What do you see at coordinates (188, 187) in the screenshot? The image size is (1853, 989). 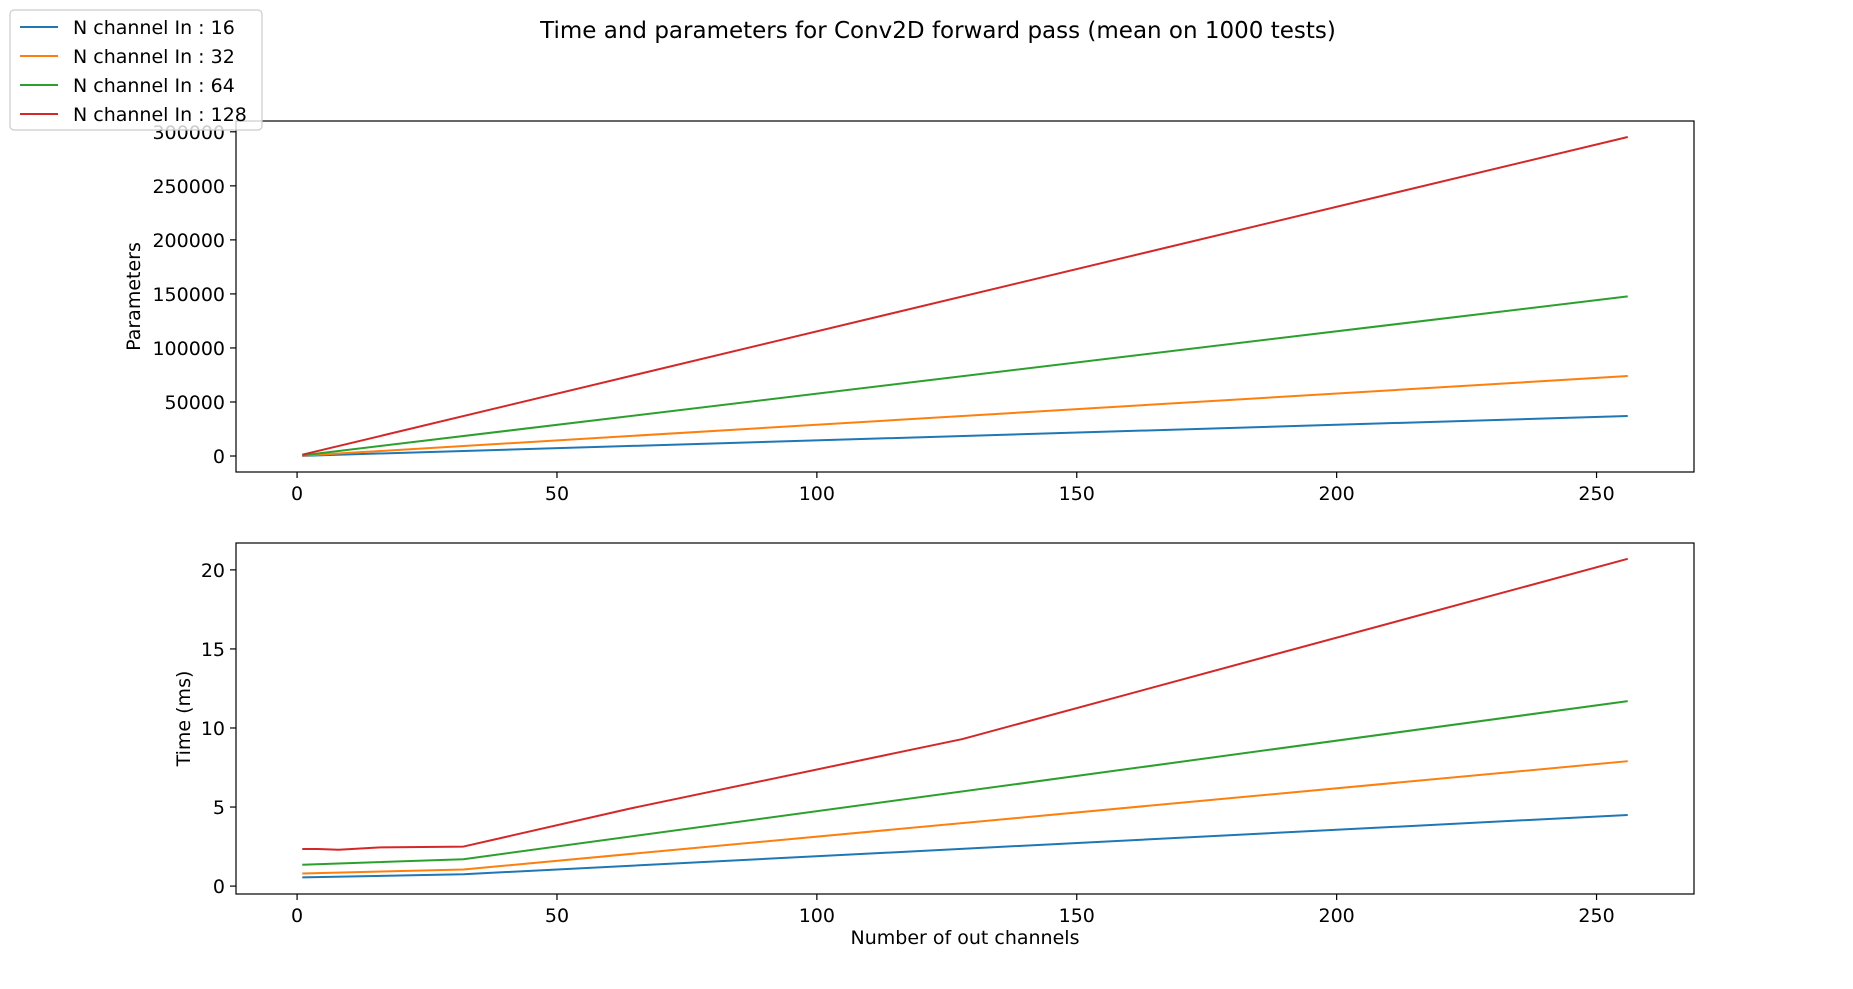 I see `y-tick-label-1-5: 250000` at bounding box center [188, 187].